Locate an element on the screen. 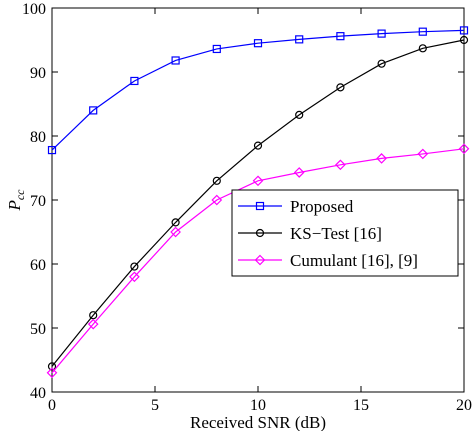  legend-item: KS−Test [16] is located at coordinates (310, 233).